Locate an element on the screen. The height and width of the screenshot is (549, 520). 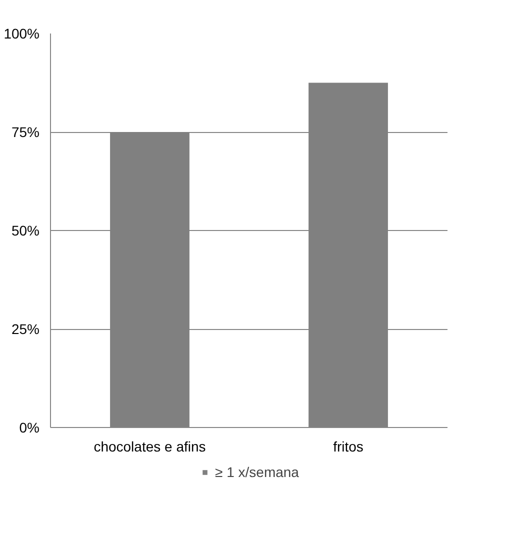
y-tick-label: 75% is located at coordinates (25, 132).